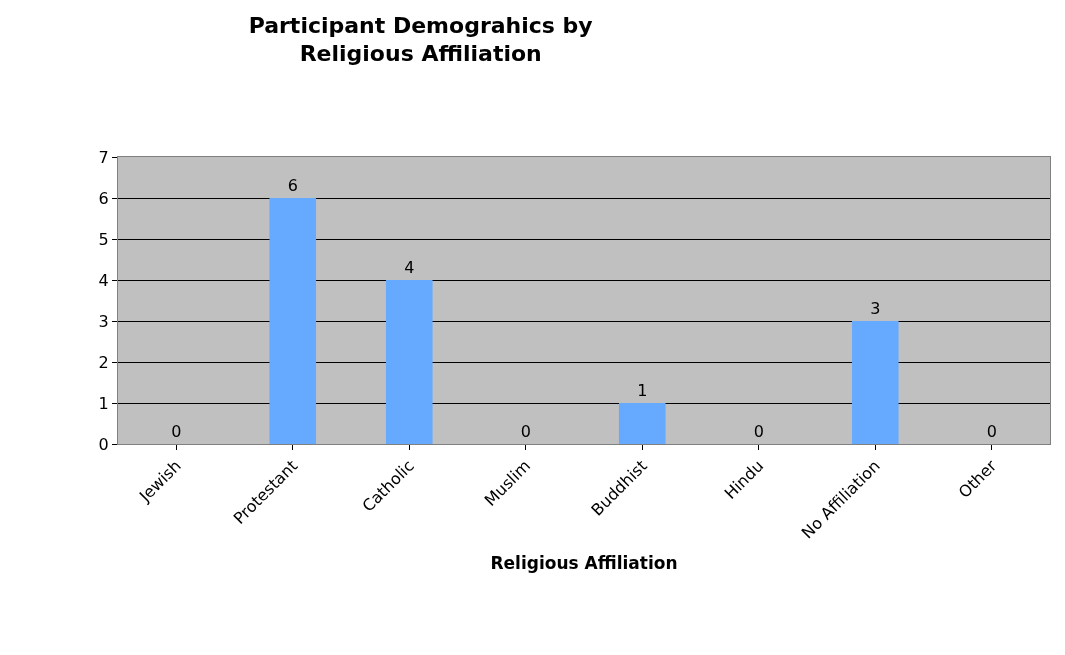 This screenshot has height=655, width=1065. Describe the element at coordinates (103, 403) in the screenshot. I see `y-tick-label: 1` at that location.